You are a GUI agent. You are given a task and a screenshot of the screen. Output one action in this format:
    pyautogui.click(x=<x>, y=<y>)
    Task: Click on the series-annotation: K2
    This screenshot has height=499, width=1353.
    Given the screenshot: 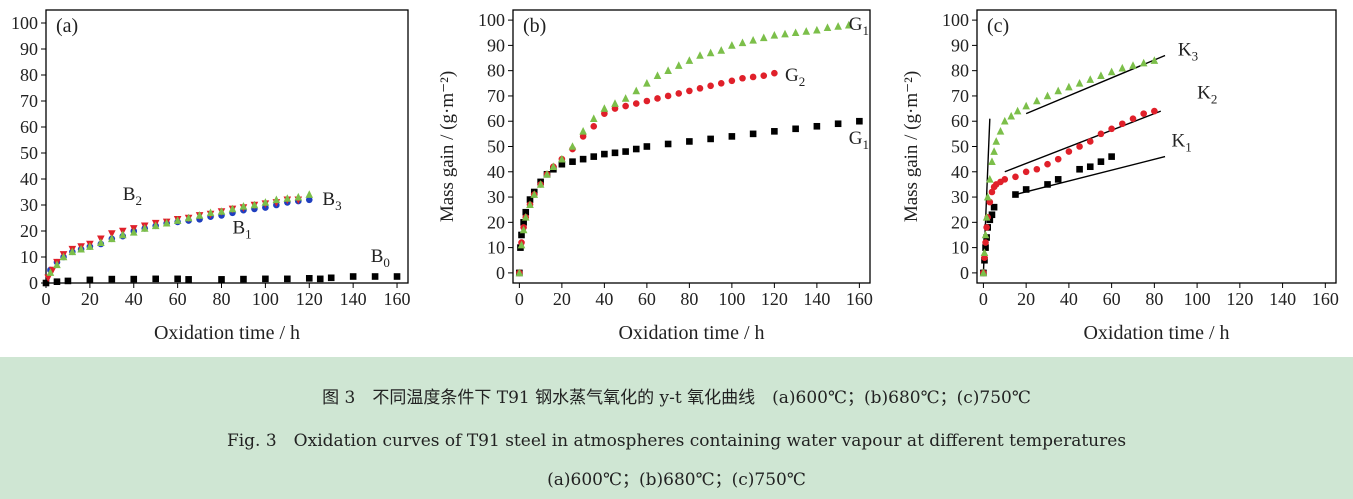 What is the action you would take?
    pyautogui.click(x=1207, y=94)
    